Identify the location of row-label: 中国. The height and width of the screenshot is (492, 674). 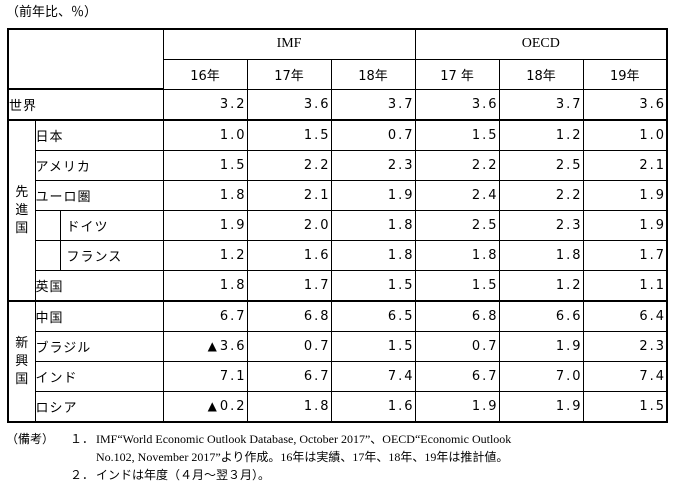
(99, 316).